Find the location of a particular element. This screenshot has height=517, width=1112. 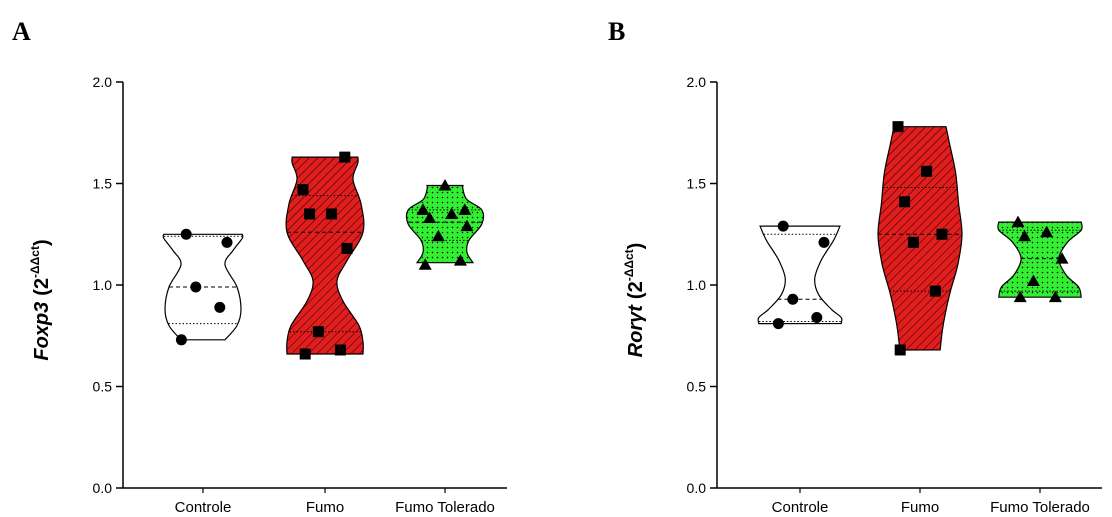

y-axis-label-gene: Foxp3 is located at coordinates (42, 331).